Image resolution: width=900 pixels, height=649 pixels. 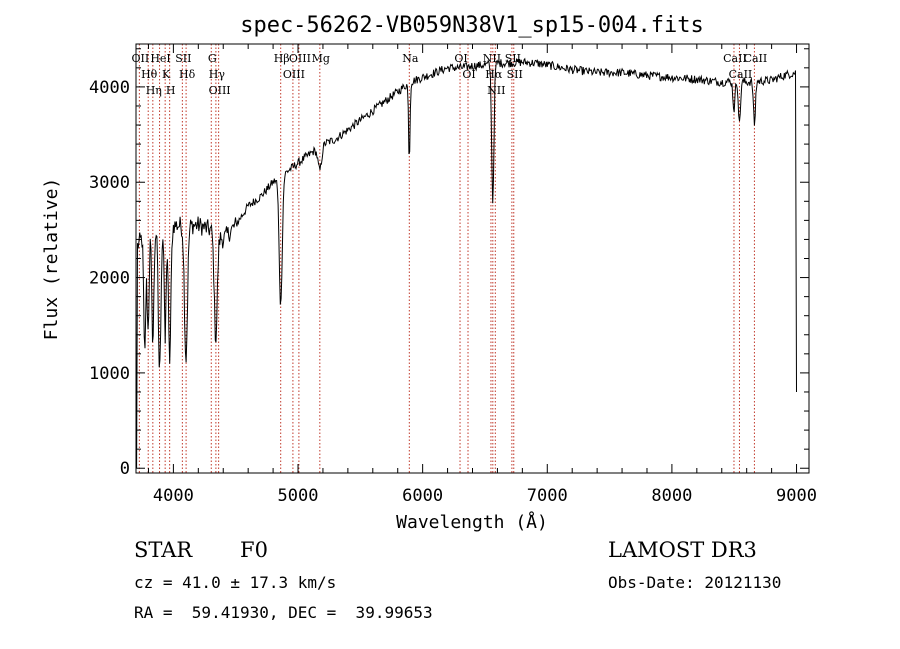 What do you see at coordinates (125, 469) in the screenshot?
I see `y-tick-label: 0` at bounding box center [125, 469].